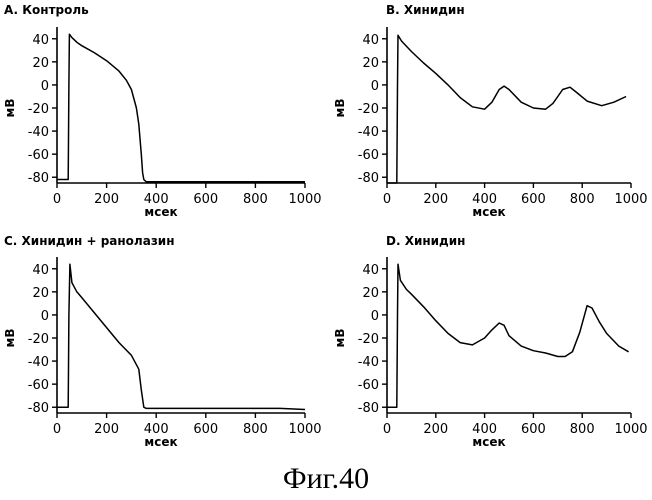 This screenshot has height=500, width=652. What do you see at coordinates (46, 10) in the screenshot?
I see `panel-title: A. Контроль` at bounding box center [46, 10].